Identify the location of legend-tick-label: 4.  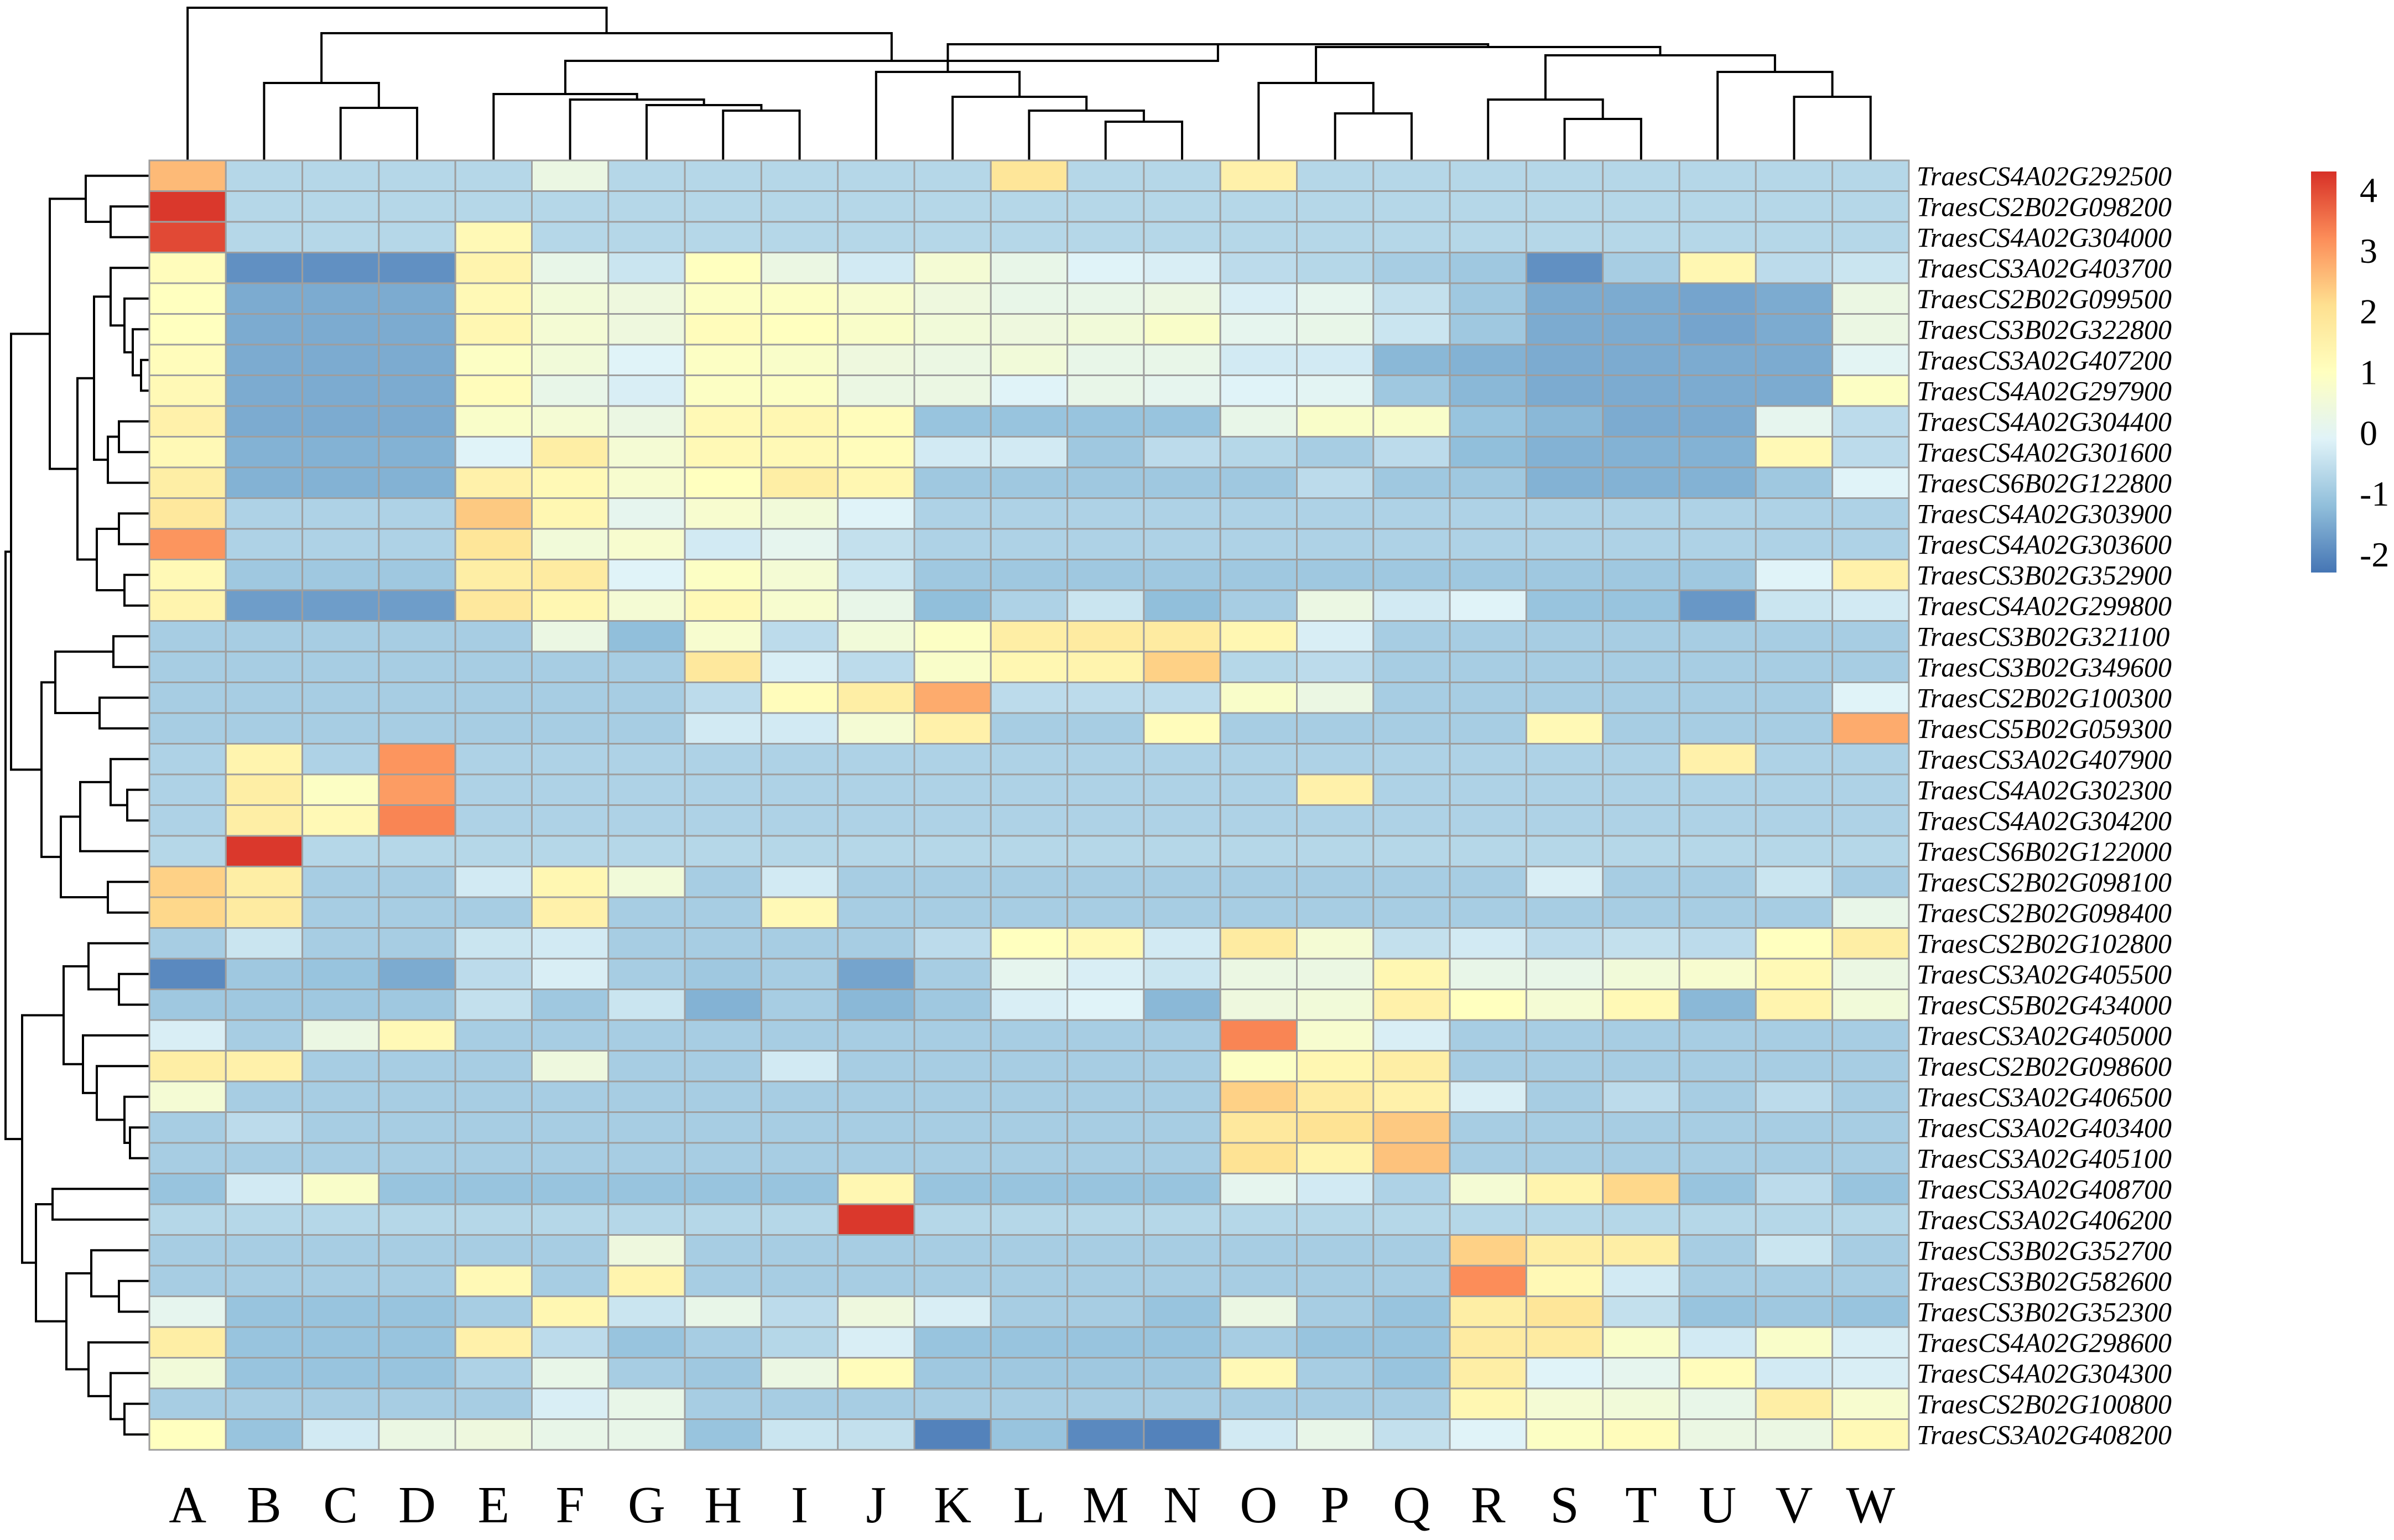
(2368, 190).